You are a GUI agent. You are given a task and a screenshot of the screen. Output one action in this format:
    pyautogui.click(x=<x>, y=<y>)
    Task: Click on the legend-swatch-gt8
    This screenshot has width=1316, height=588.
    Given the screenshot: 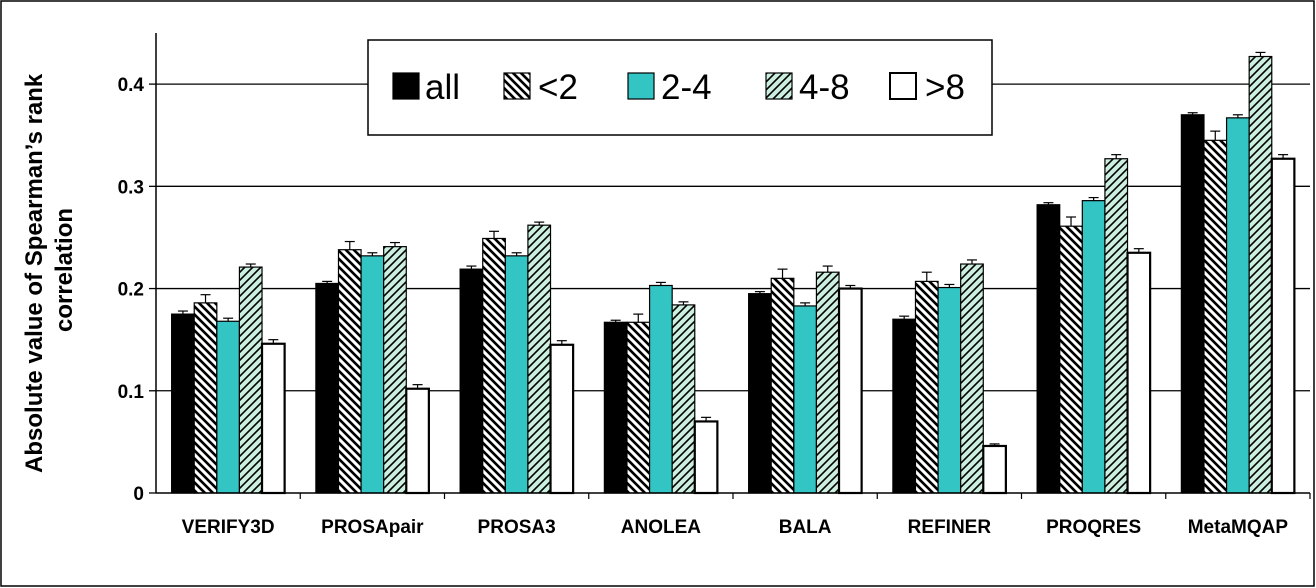 What is the action you would take?
    pyautogui.click(x=903, y=86)
    